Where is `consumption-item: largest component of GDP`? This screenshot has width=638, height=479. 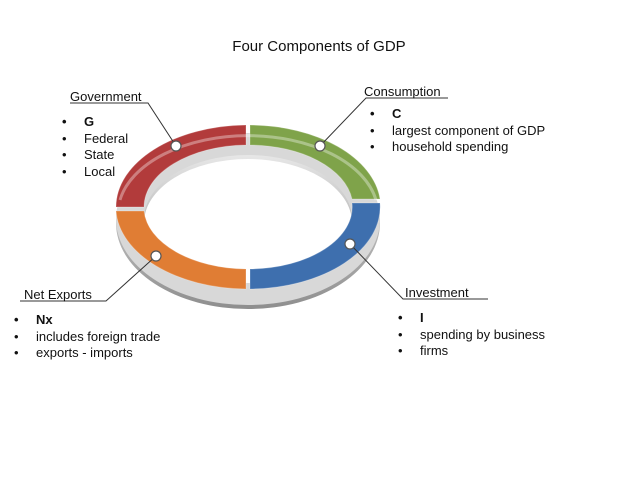
consumption-item: largest component of GDP is located at coordinates (457, 131).